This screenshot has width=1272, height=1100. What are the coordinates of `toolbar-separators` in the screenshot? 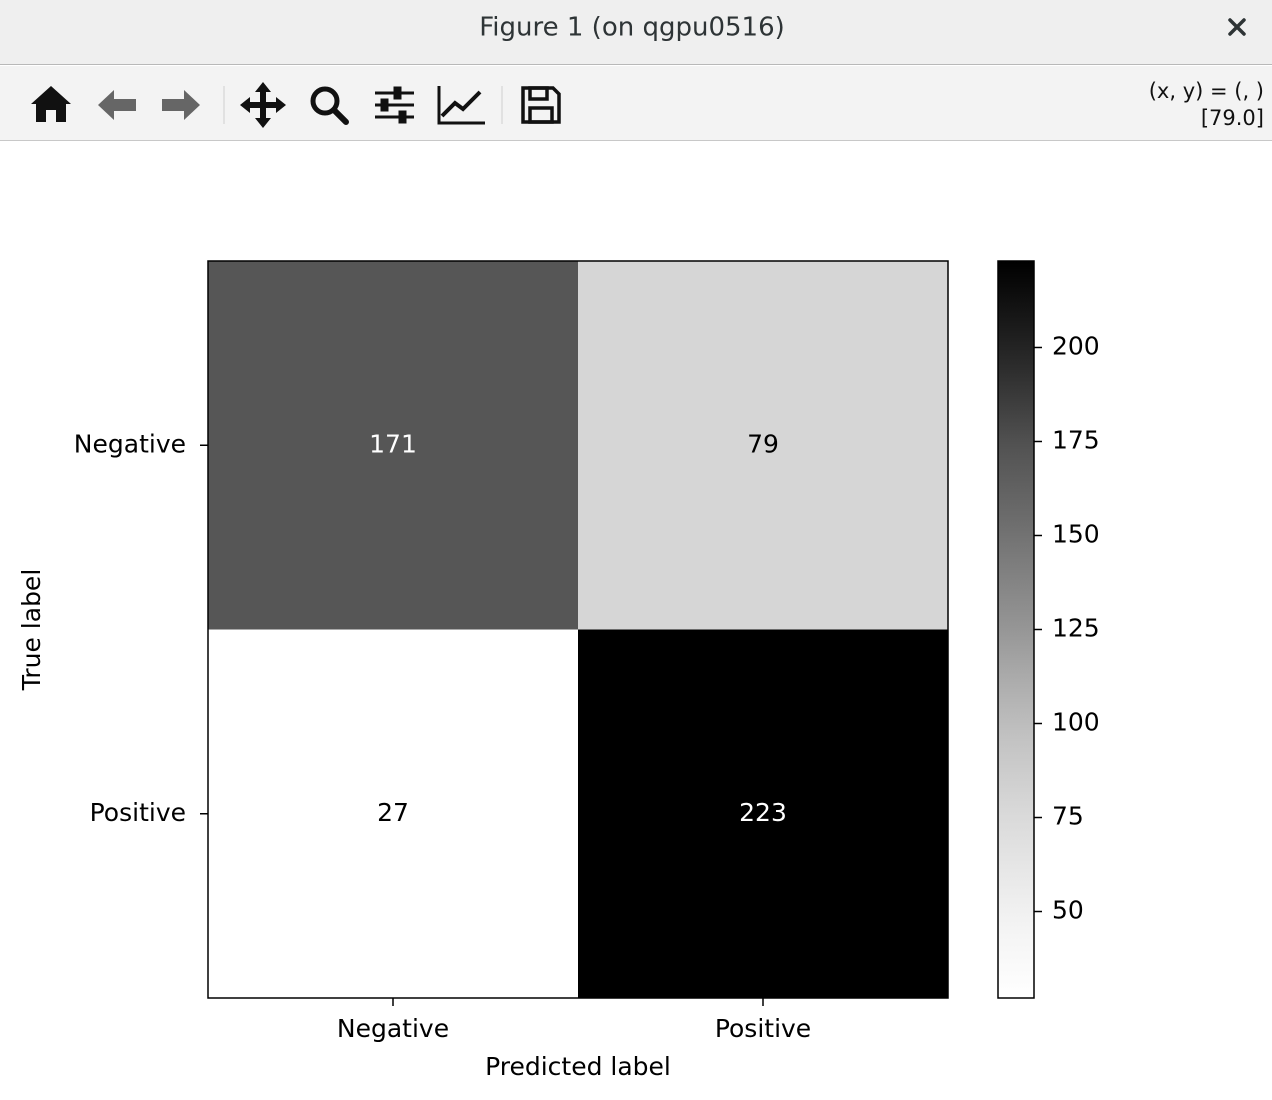 It's located at (363, 105).